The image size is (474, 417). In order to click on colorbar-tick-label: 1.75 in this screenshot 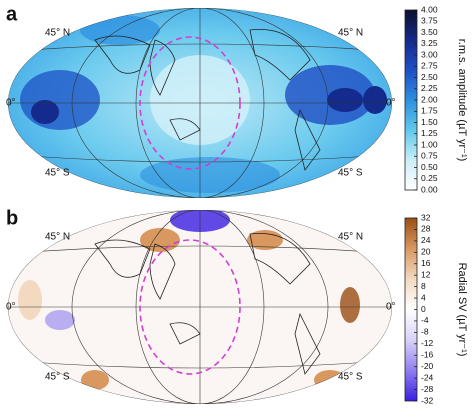, I will do `click(429, 111)`.